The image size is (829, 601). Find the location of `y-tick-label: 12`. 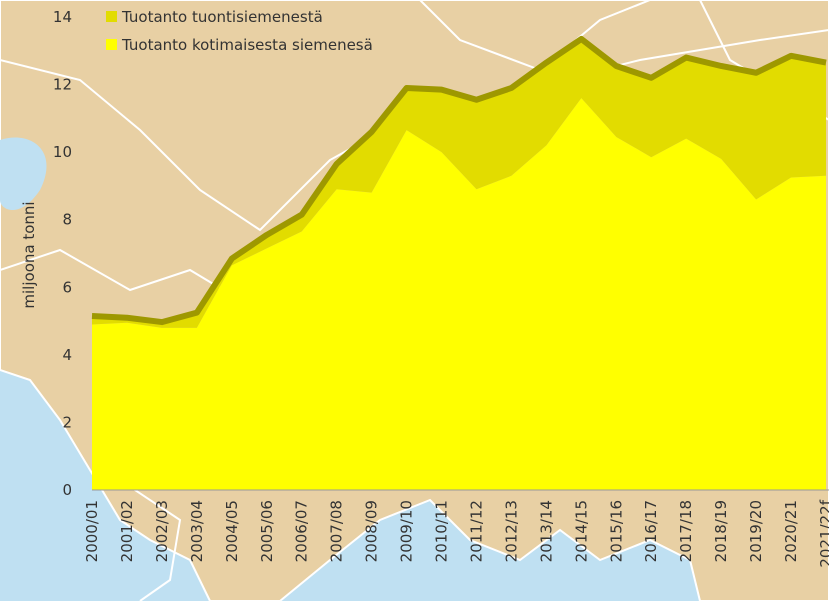

y-tick-label: 12 is located at coordinates (62, 85).